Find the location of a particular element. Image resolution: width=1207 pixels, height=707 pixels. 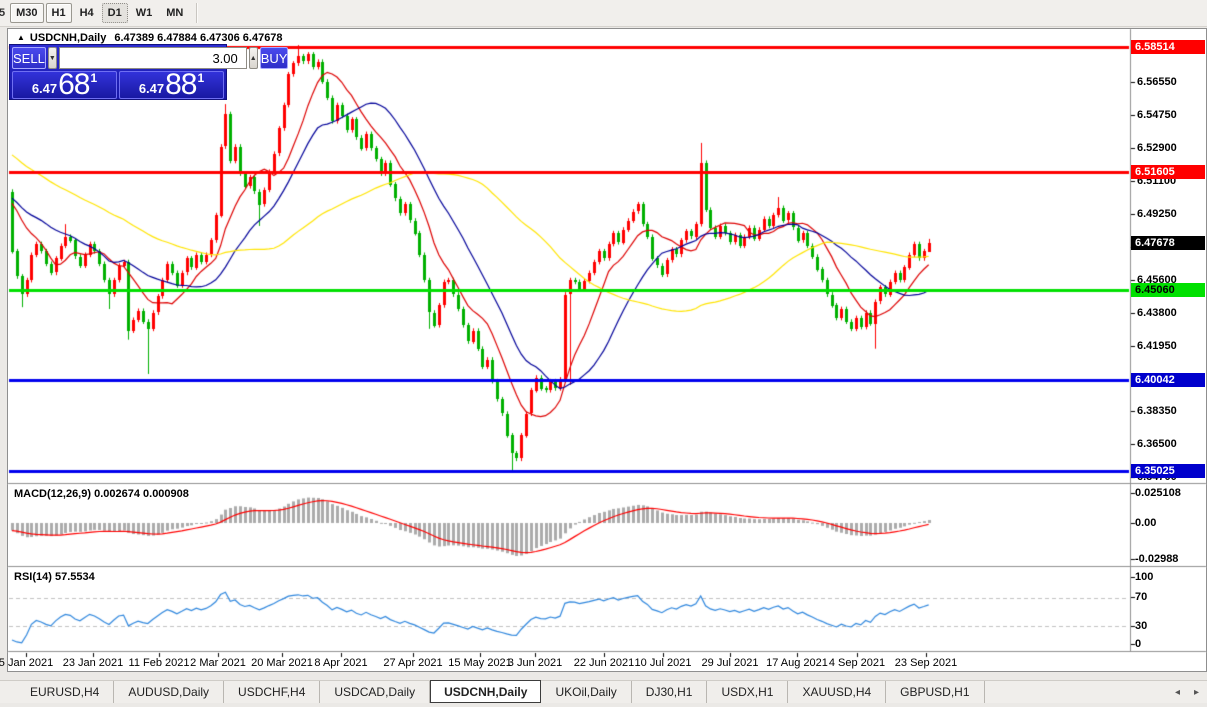

sell-price-big: 68 is located at coordinates (74, 84).